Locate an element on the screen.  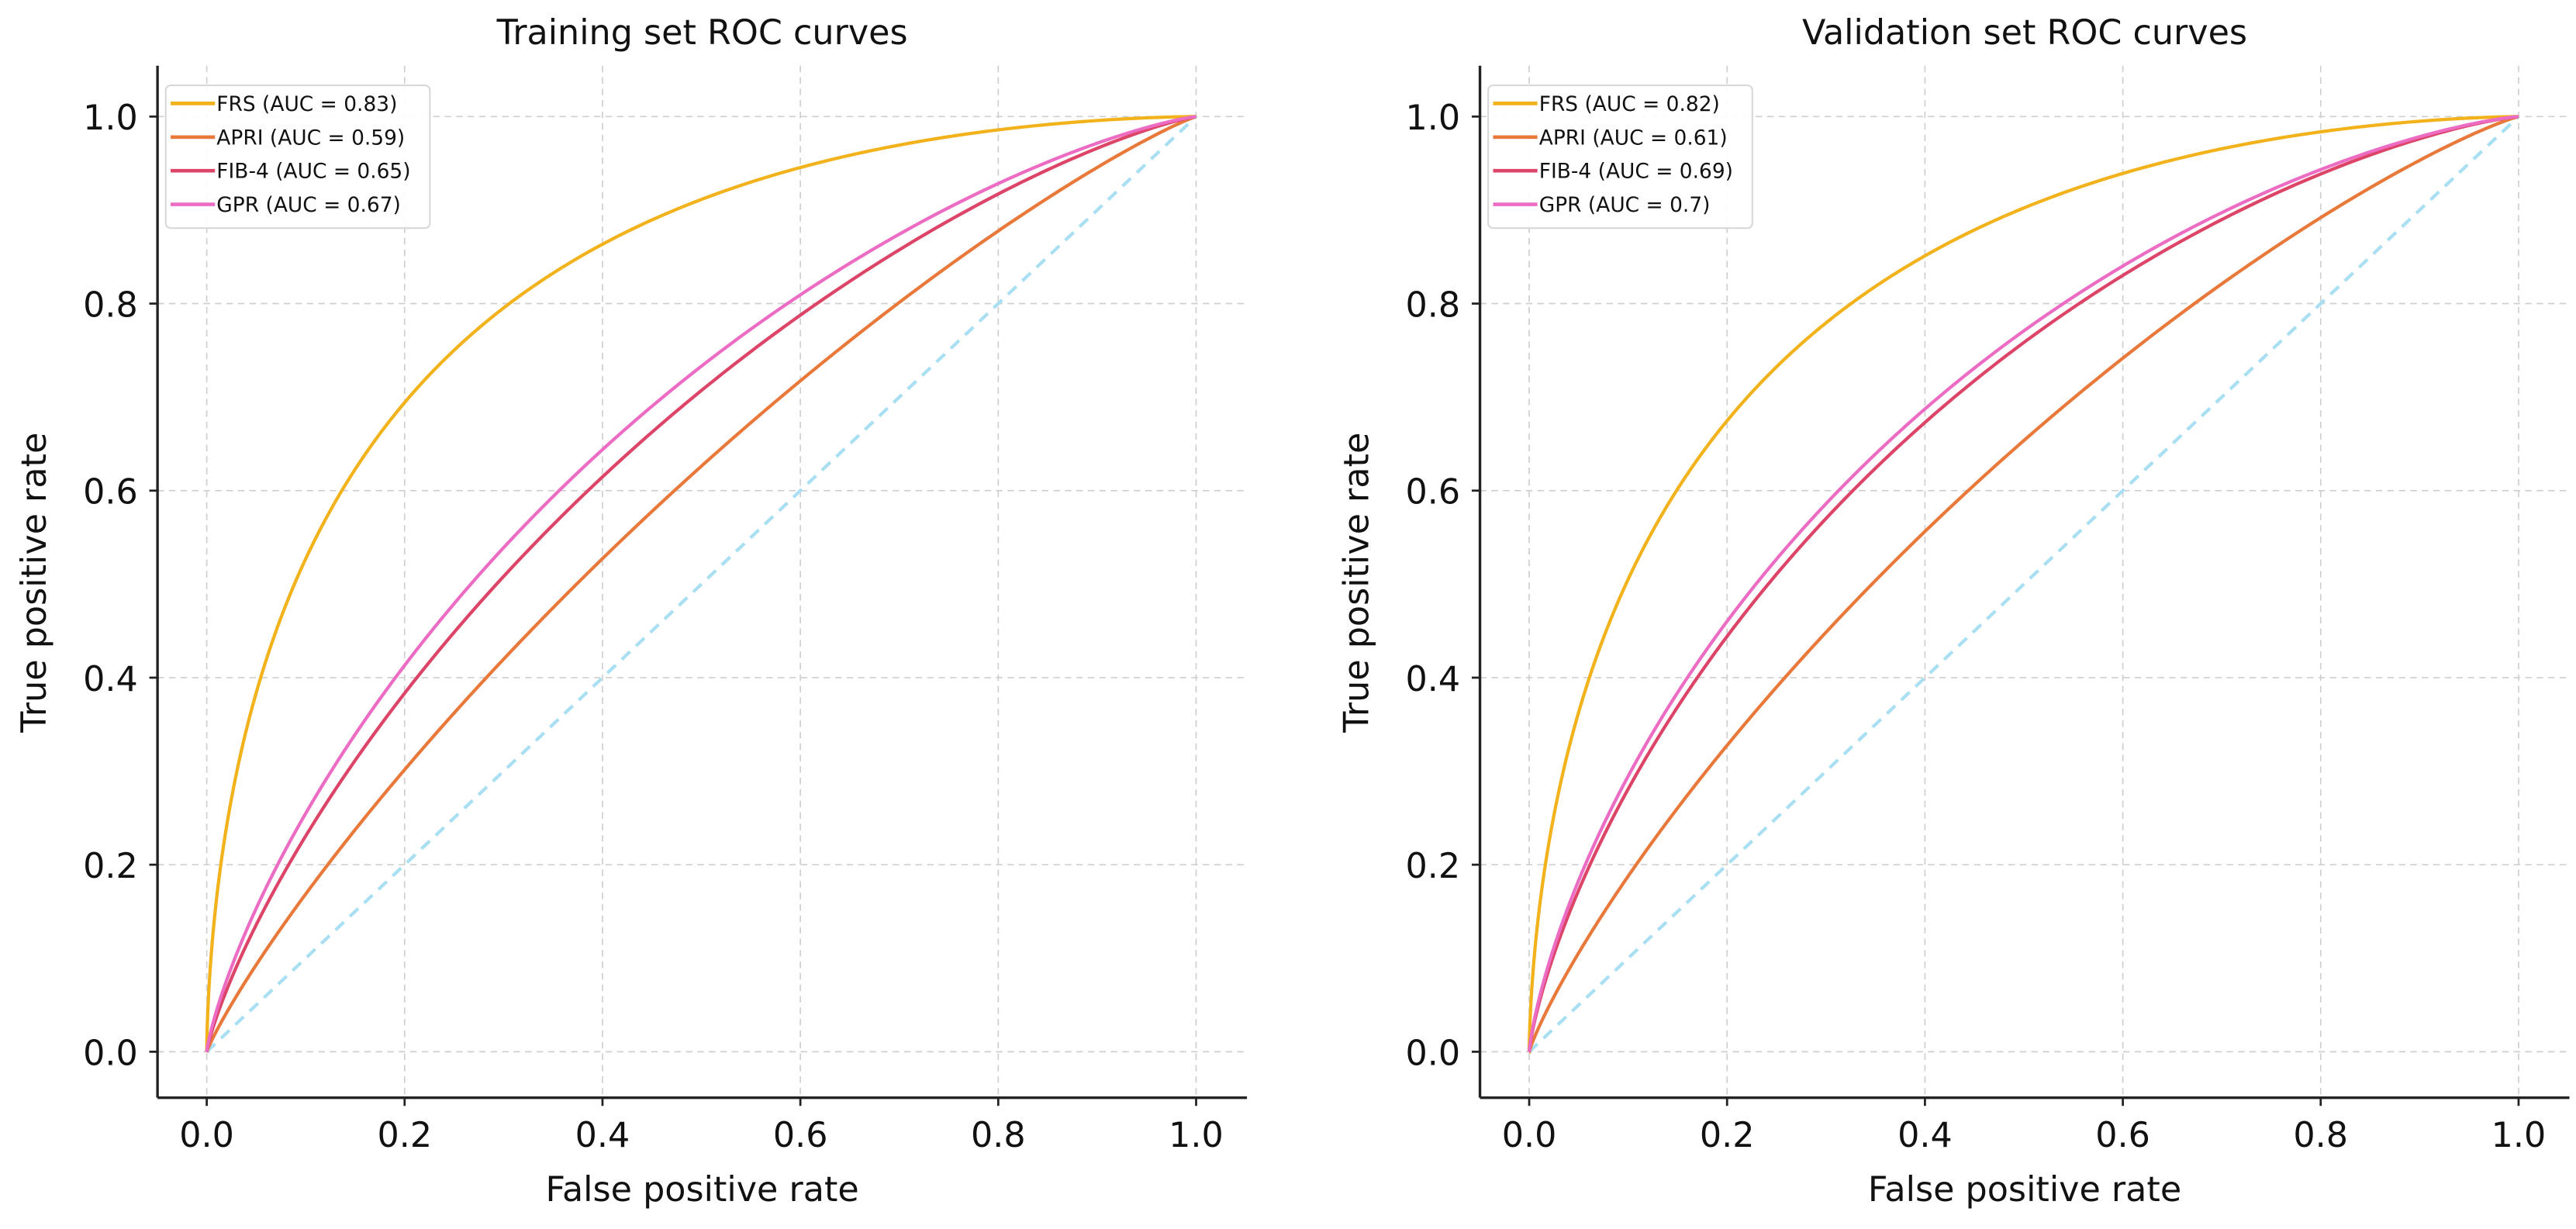
legend-entry: FIB-4 (AUC = 0.65) is located at coordinates (313, 172).